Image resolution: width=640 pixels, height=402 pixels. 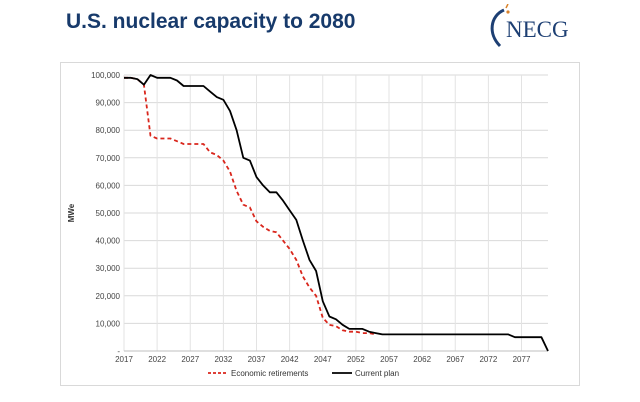 What do you see at coordinates (522, 359) in the screenshot?
I see `x-tick-label: 2077` at bounding box center [522, 359].